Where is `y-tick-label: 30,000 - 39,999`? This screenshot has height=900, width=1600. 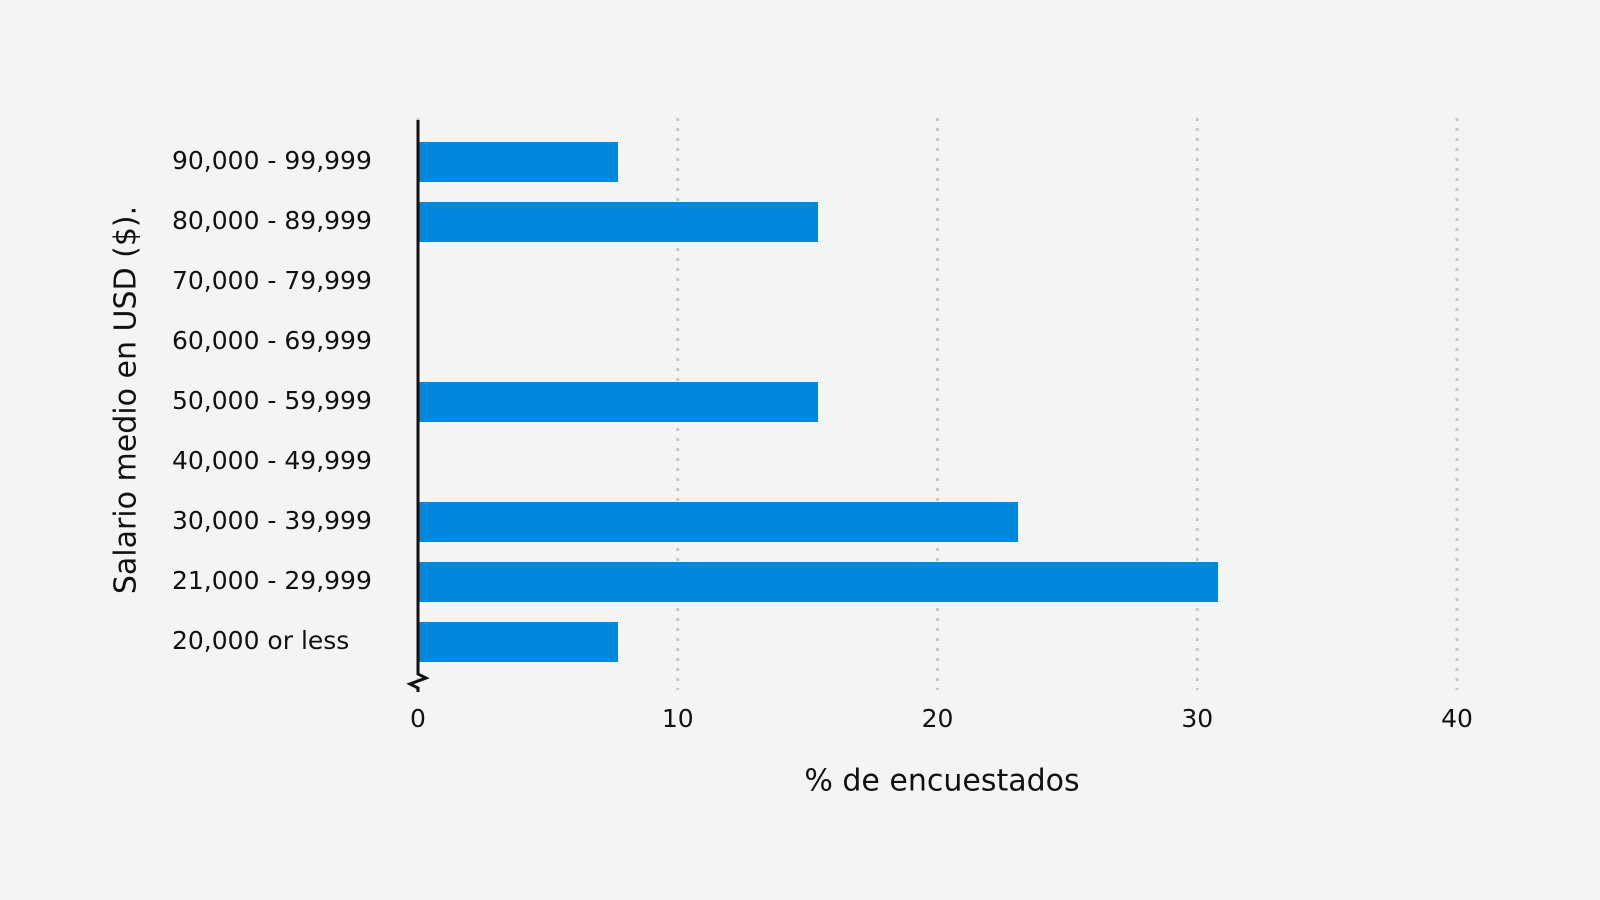 y-tick-label: 30,000 - 39,999 is located at coordinates (272, 520).